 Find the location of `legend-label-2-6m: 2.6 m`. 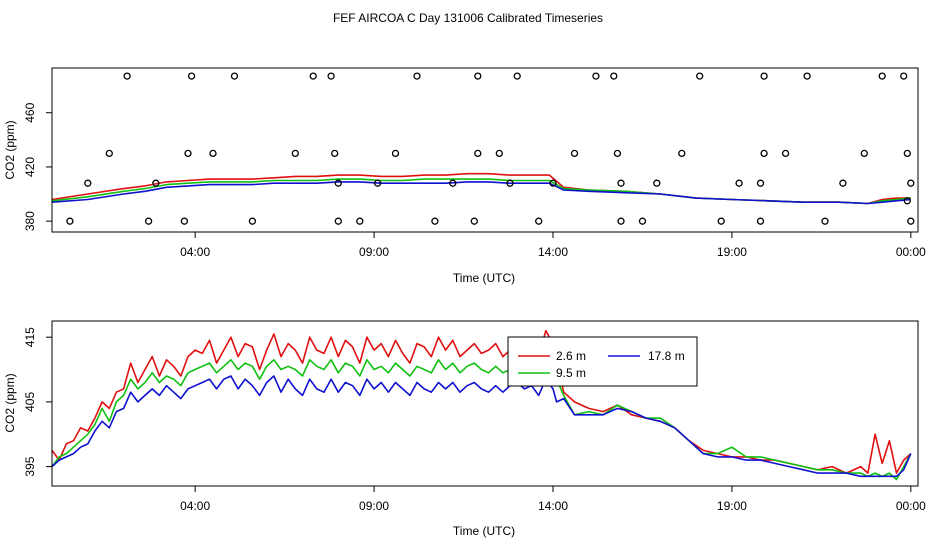

legend-label-2-6m: 2.6 m is located at coordinates (571, 356).